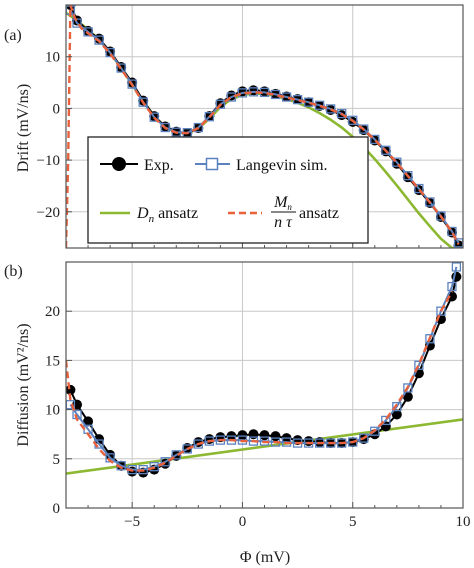 The height and width of the screenshot is (568, 474). I want to click on legend-mn-denominator: n τ, so click(283, 222).